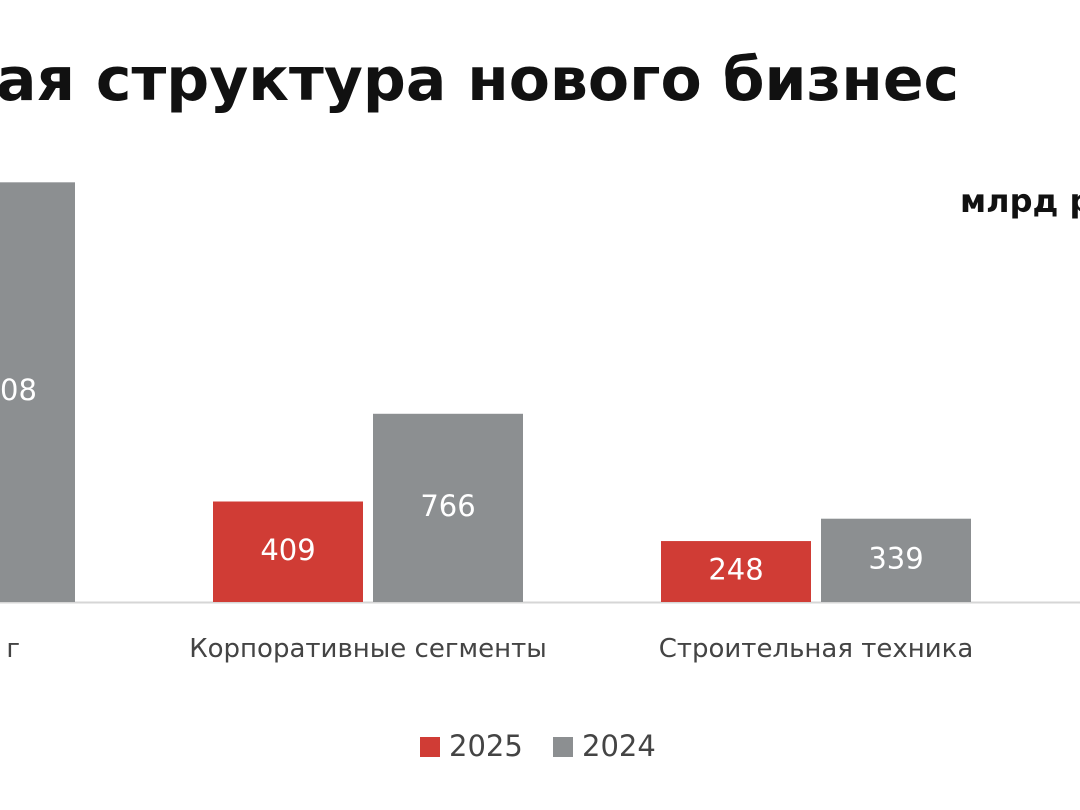 The image size is (1080, 810). I want to click on x-tick-label: г, so click(13, 649).